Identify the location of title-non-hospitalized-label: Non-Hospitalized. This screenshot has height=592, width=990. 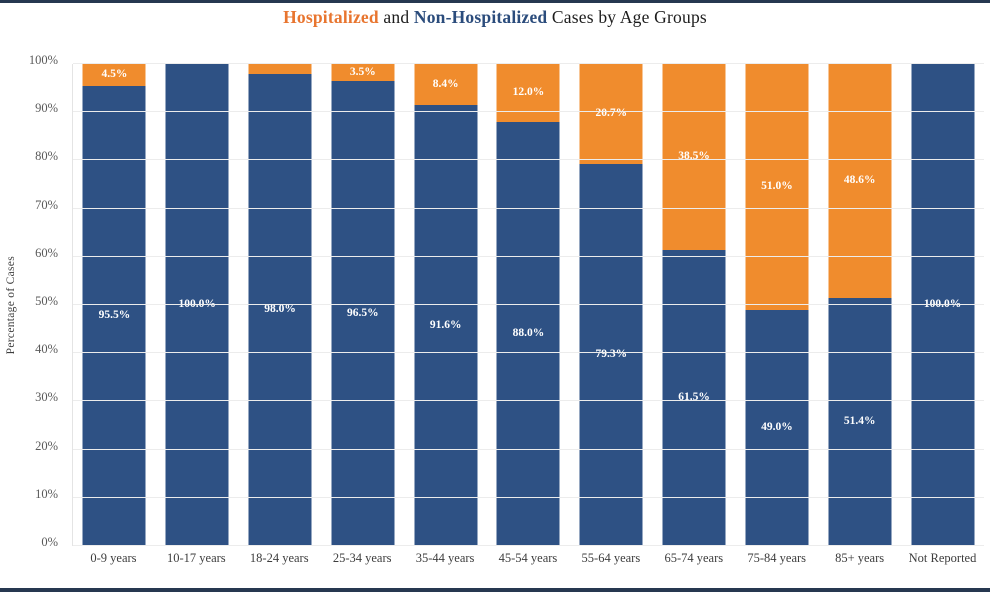
(480, 17).